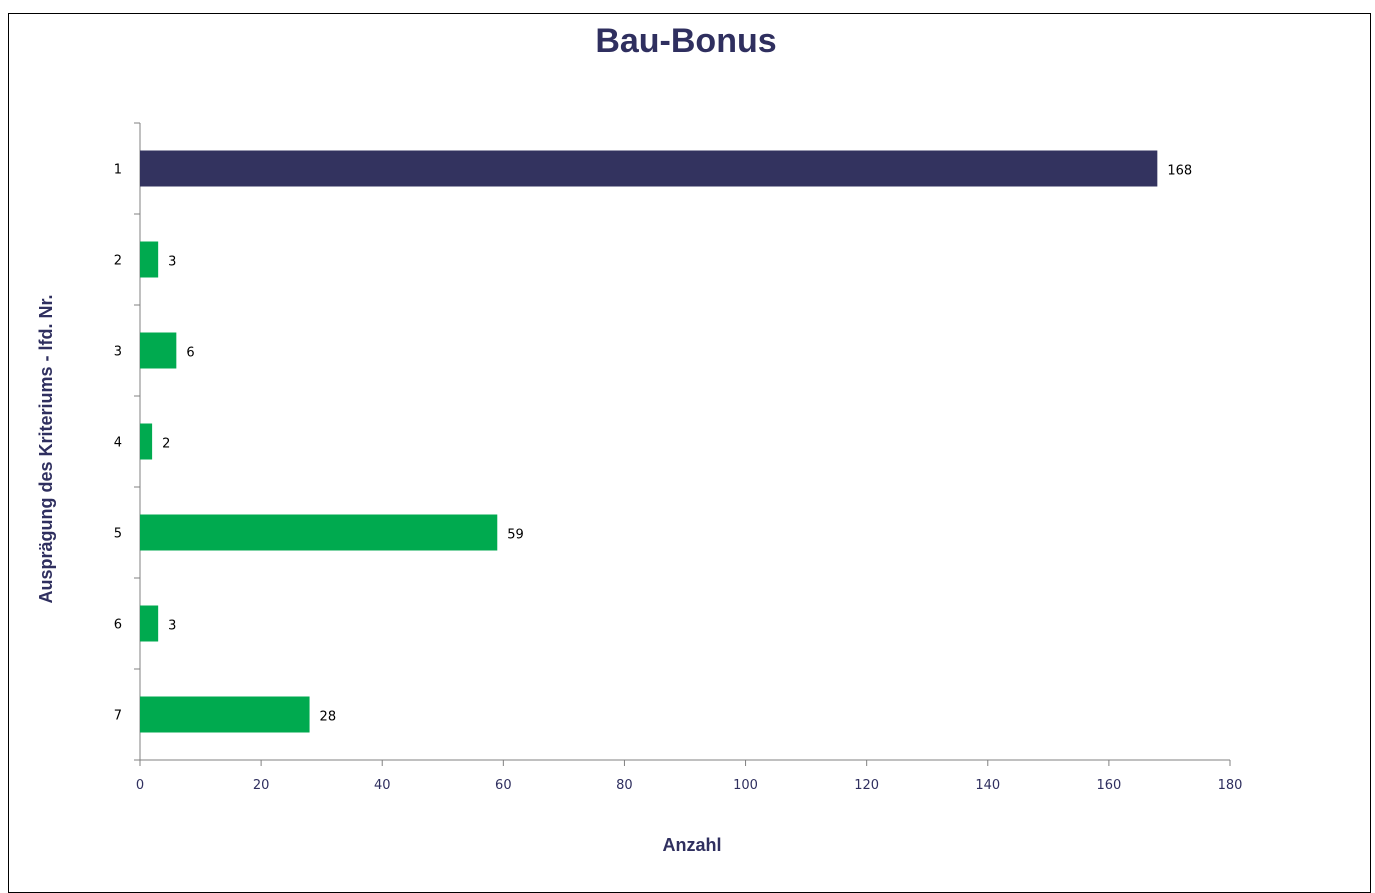 The height and width of the screenshot is (893, 1375). I want to click on y-axis-title: Ausprägung des Kriteriums - lfd. Nr., so click(46, 448).